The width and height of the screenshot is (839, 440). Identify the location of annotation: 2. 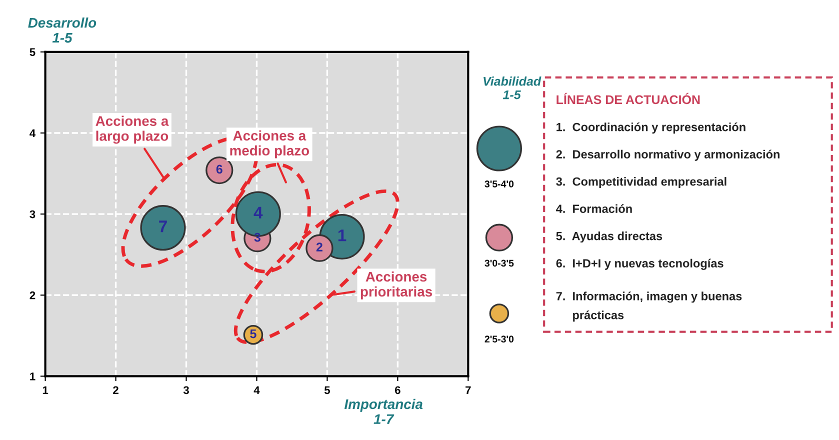
(319, 247).